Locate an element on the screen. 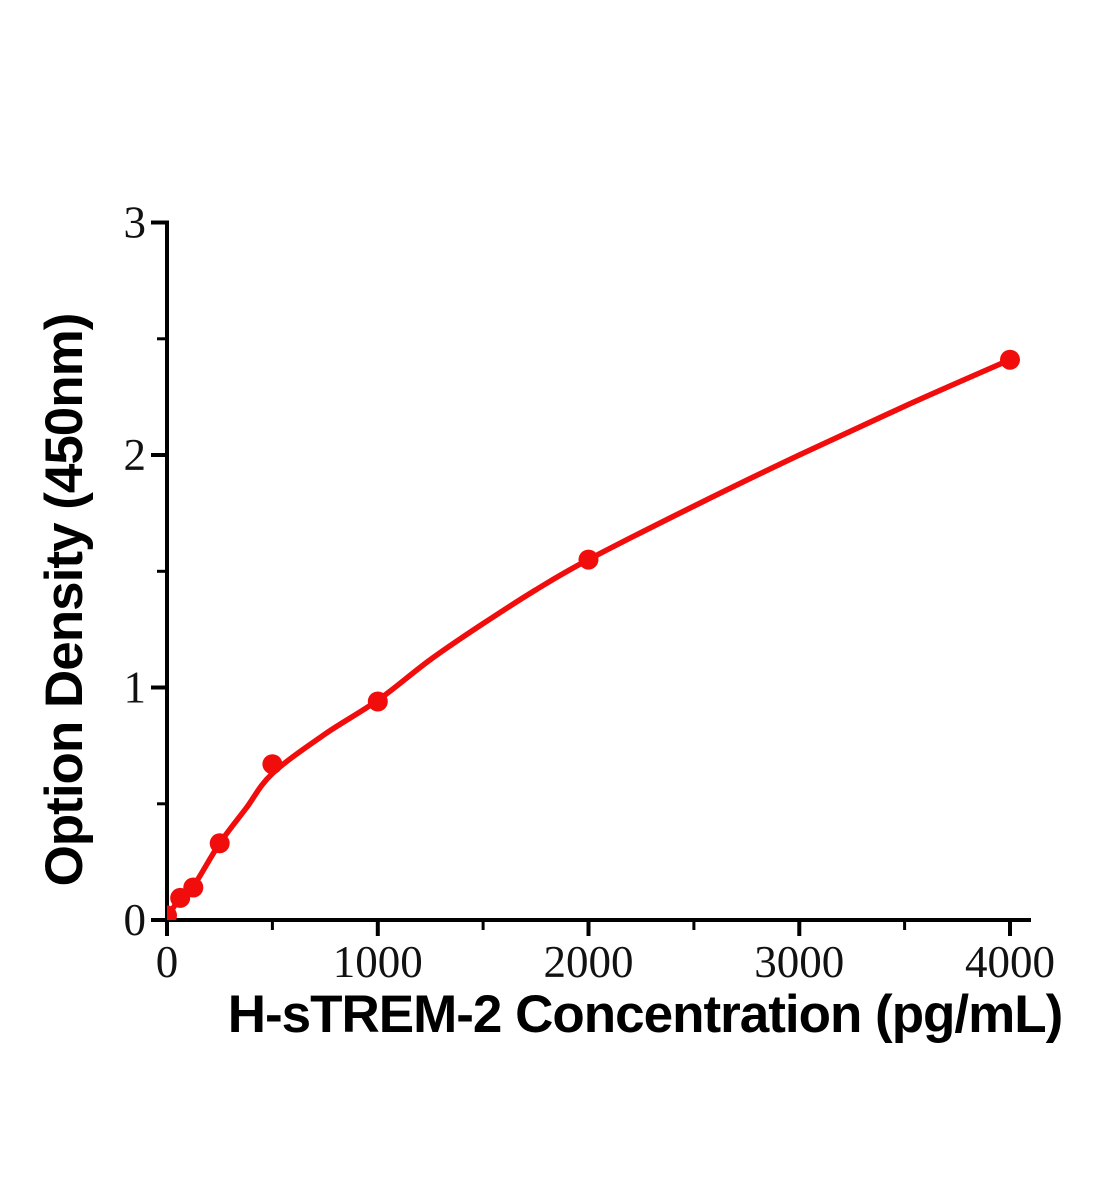  x-tick-label: 2000 is located at coordinates (589, 962).